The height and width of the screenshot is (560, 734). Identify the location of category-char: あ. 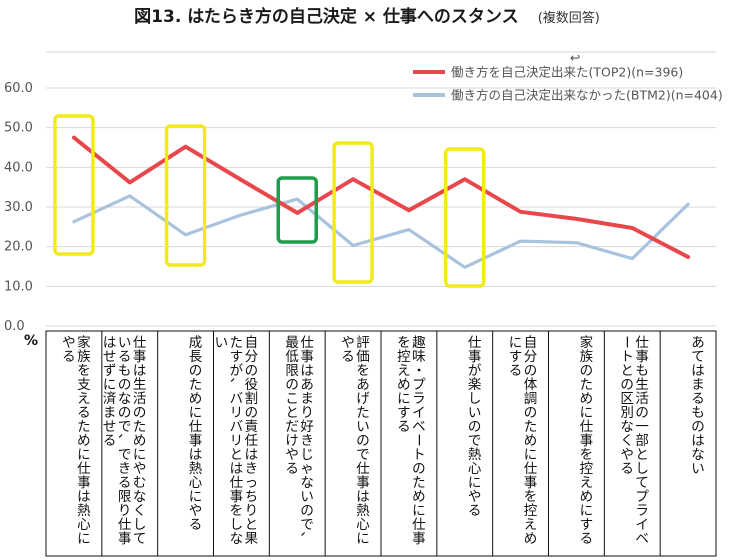
(698, 343).